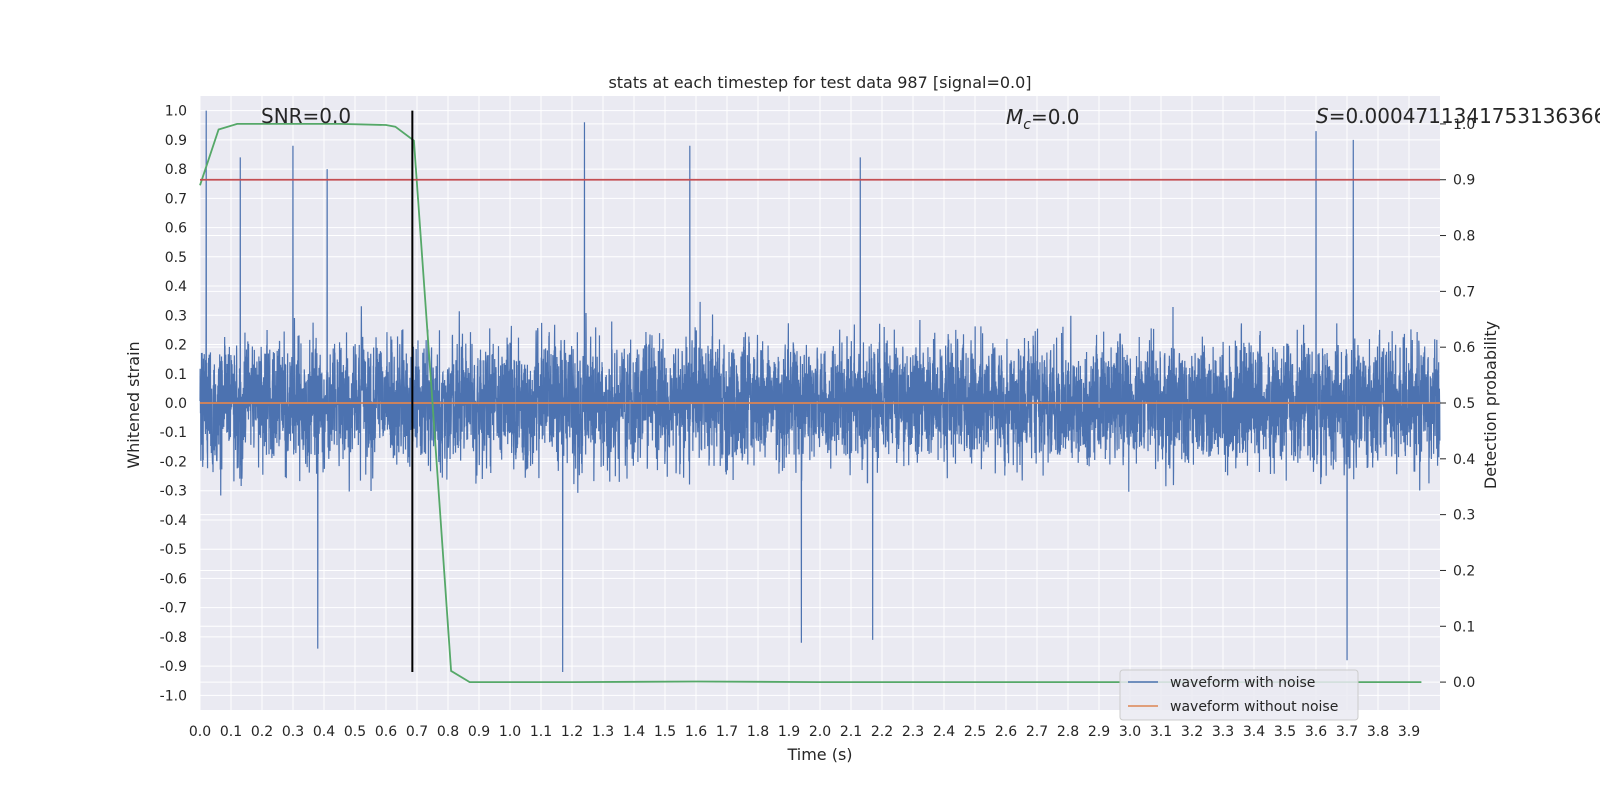 The width and height of the screenshot is (1600, 800). Describe the element at coordinates (1464, 460) in the screenshot. I see `y-right-tick-label: 0.4` at that location.